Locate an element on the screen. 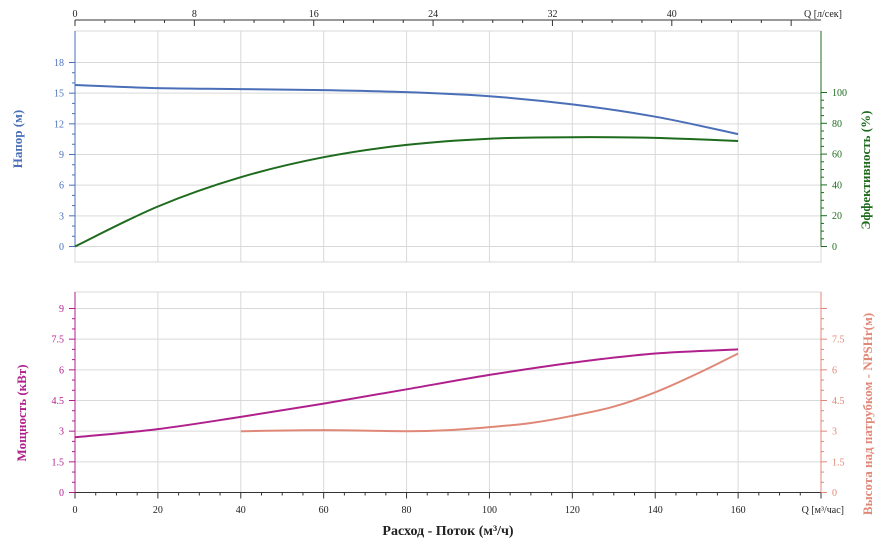 The height and width of the screenshot is (544, 896). efficiency-tick-label: 20 is located at coordinates (837, 216).